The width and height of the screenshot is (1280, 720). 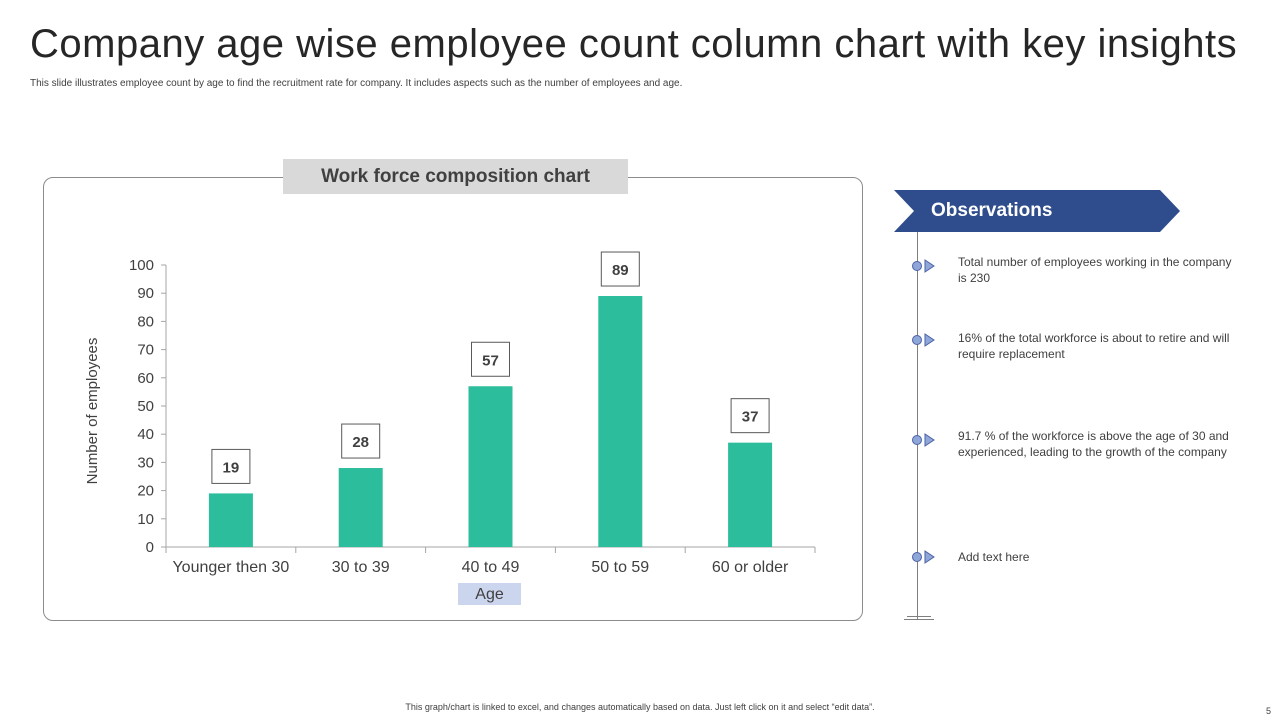 I want to click on y-tick-label: 70, so click(x=145, y=350).